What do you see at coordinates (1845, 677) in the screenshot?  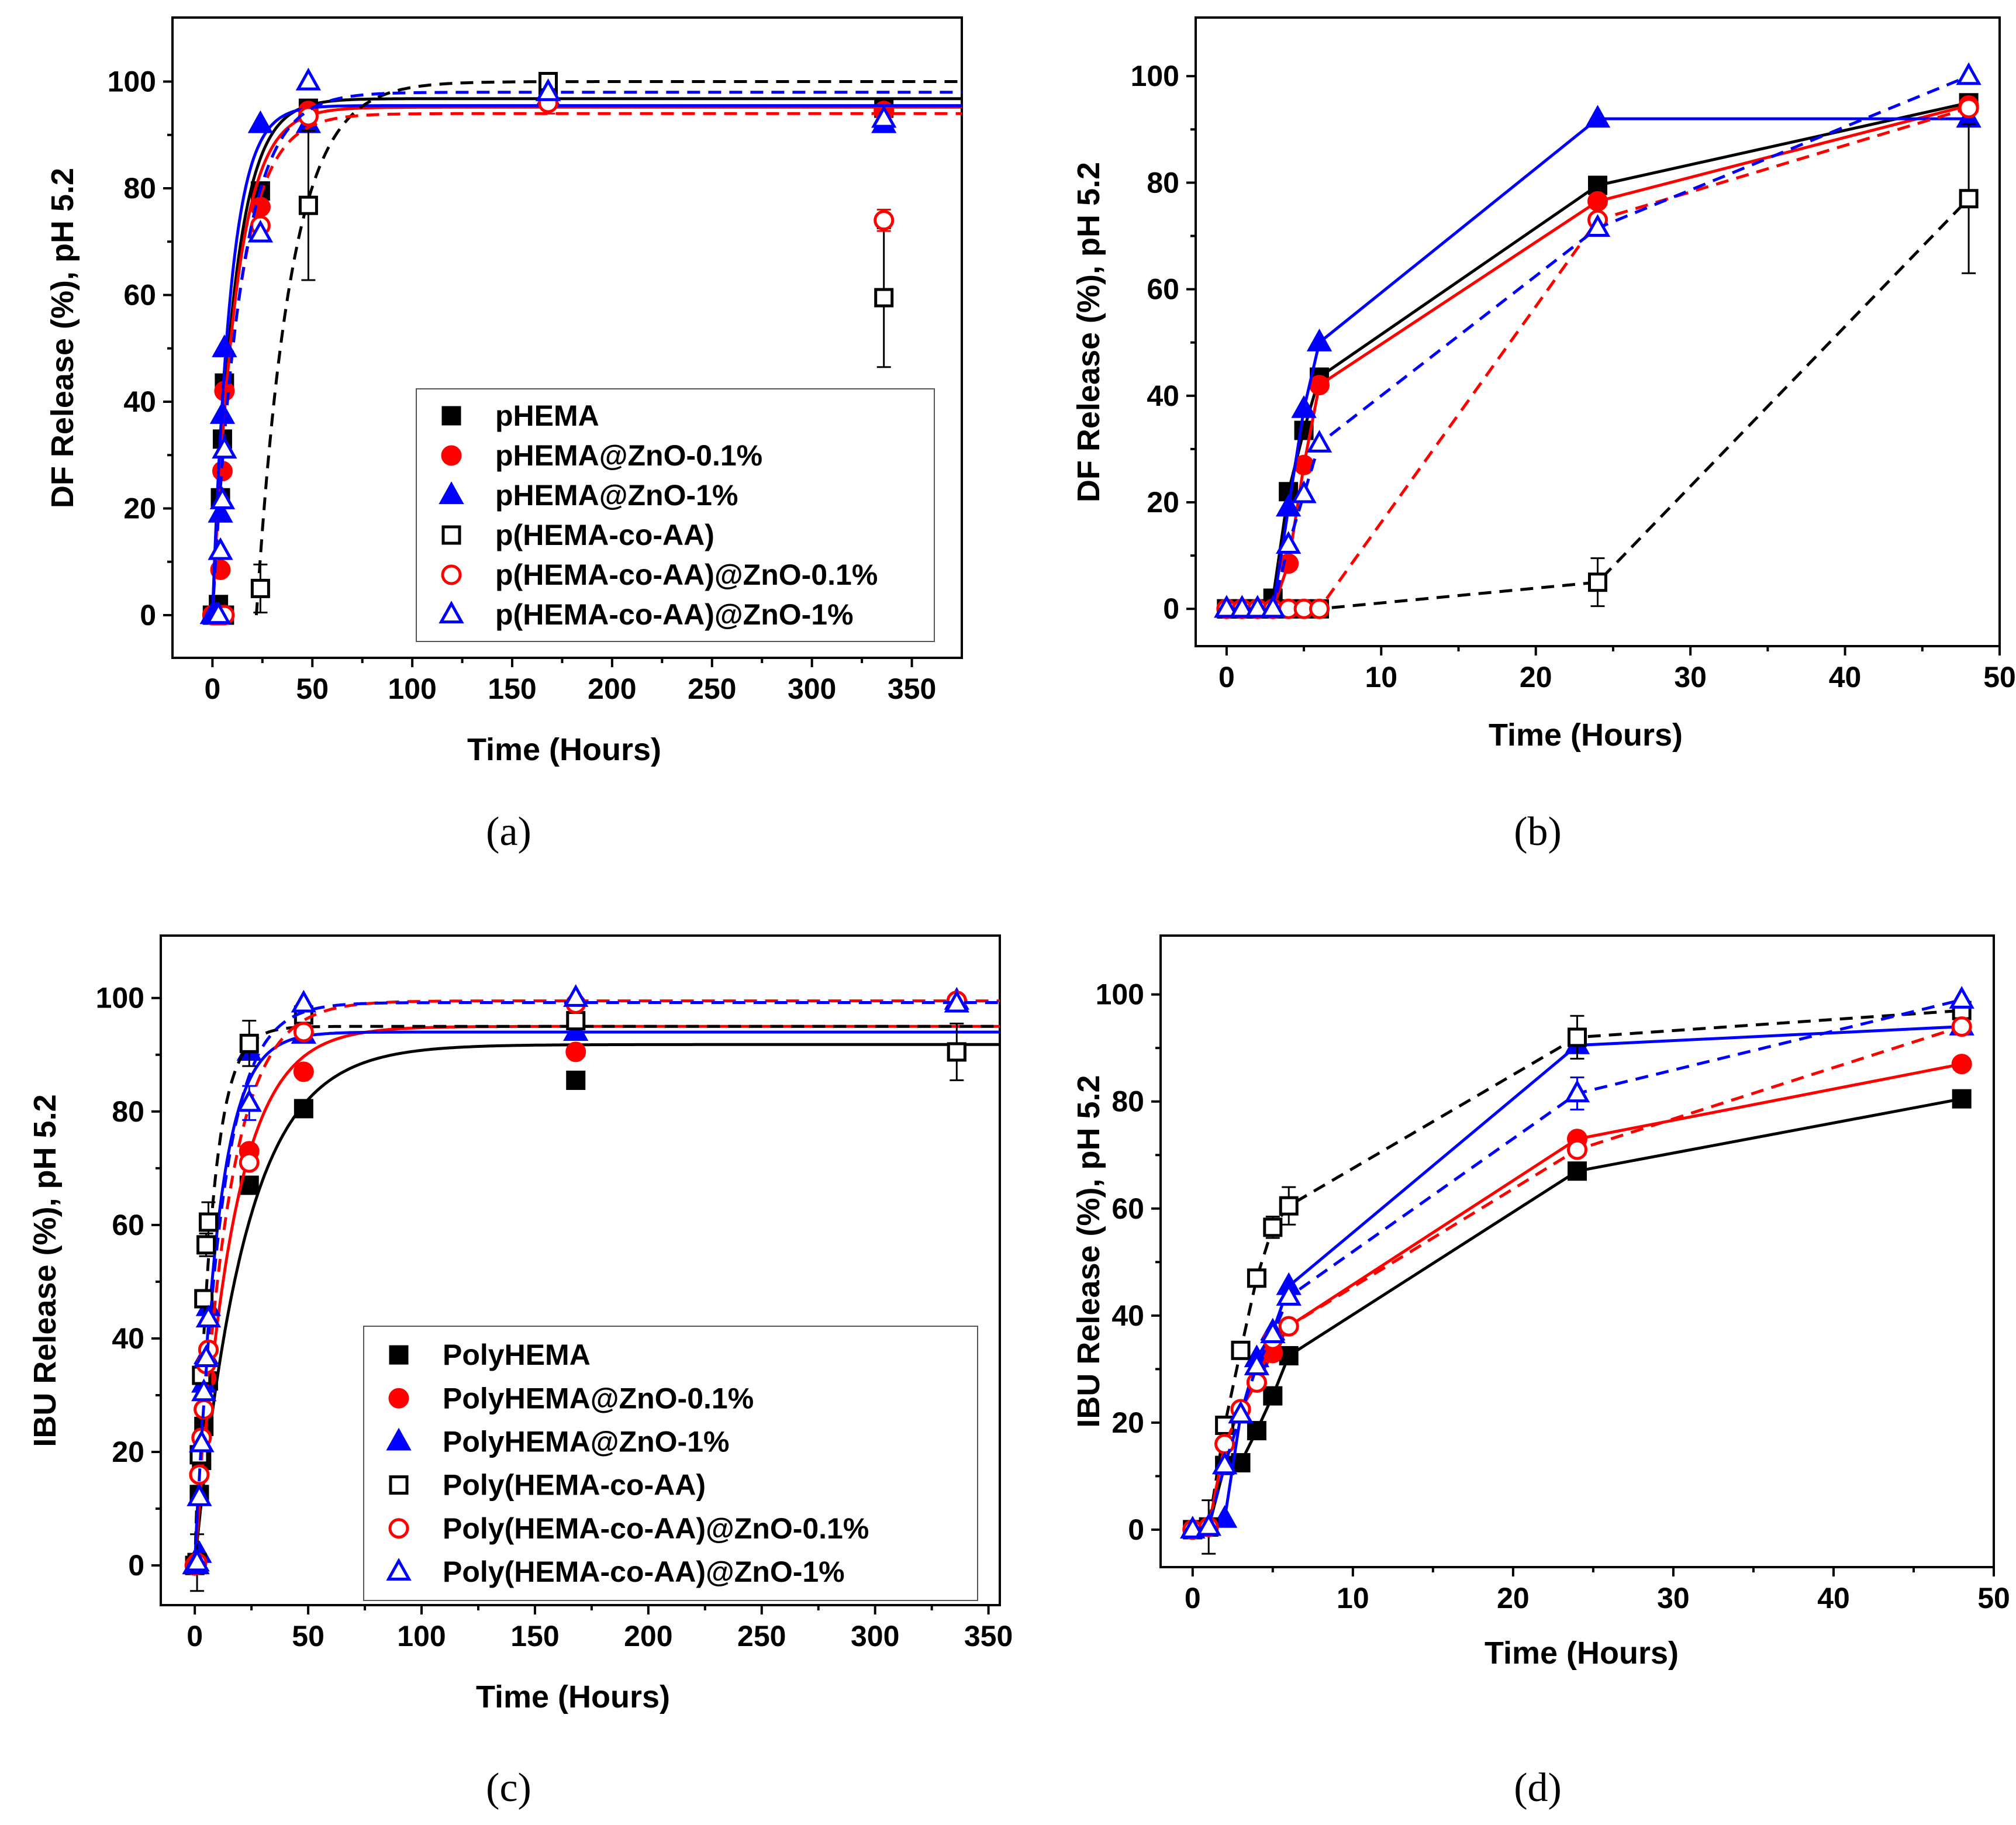 I see `x-tick-label: 40` at bounding box center [1845, 677].